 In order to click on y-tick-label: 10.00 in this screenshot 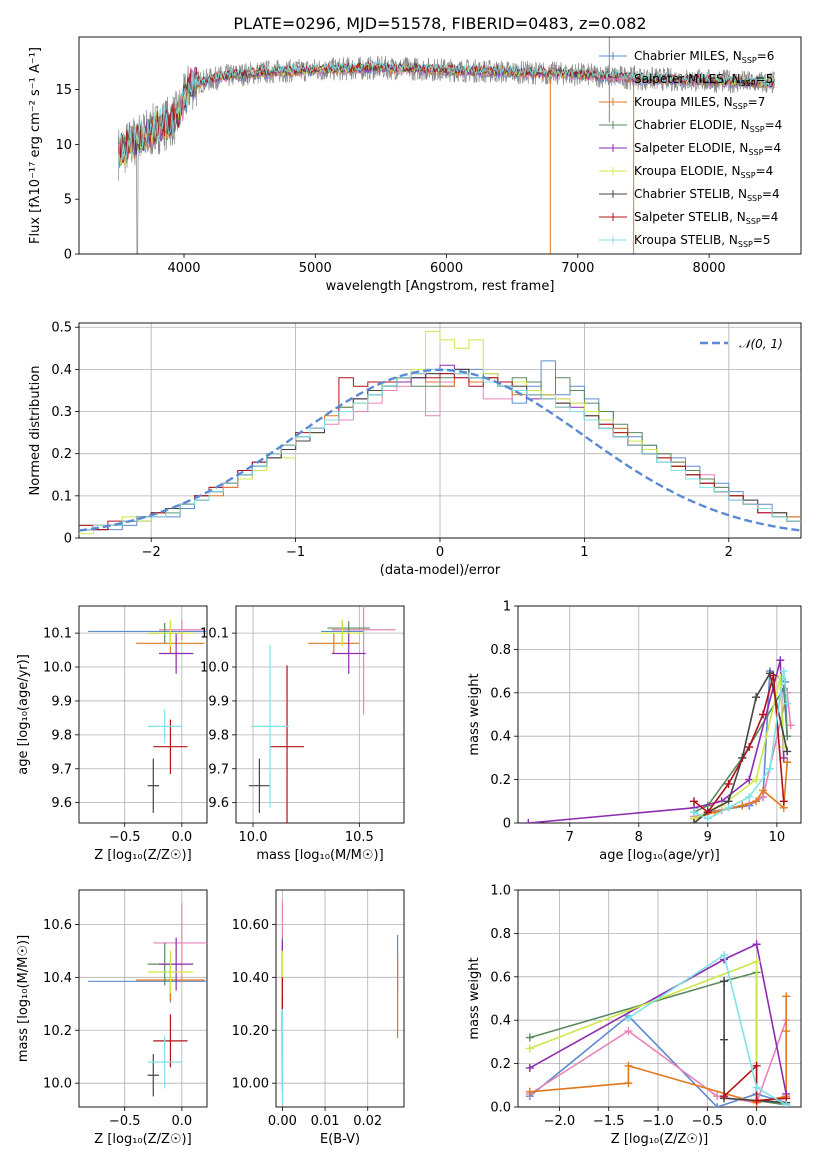, I will do `click(250, 1084)`.